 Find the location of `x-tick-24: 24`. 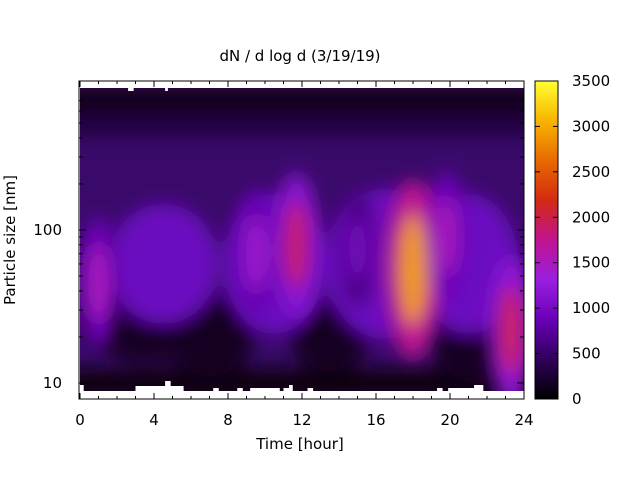

x-tick-24: 24 is located at coordinates (524, 255).